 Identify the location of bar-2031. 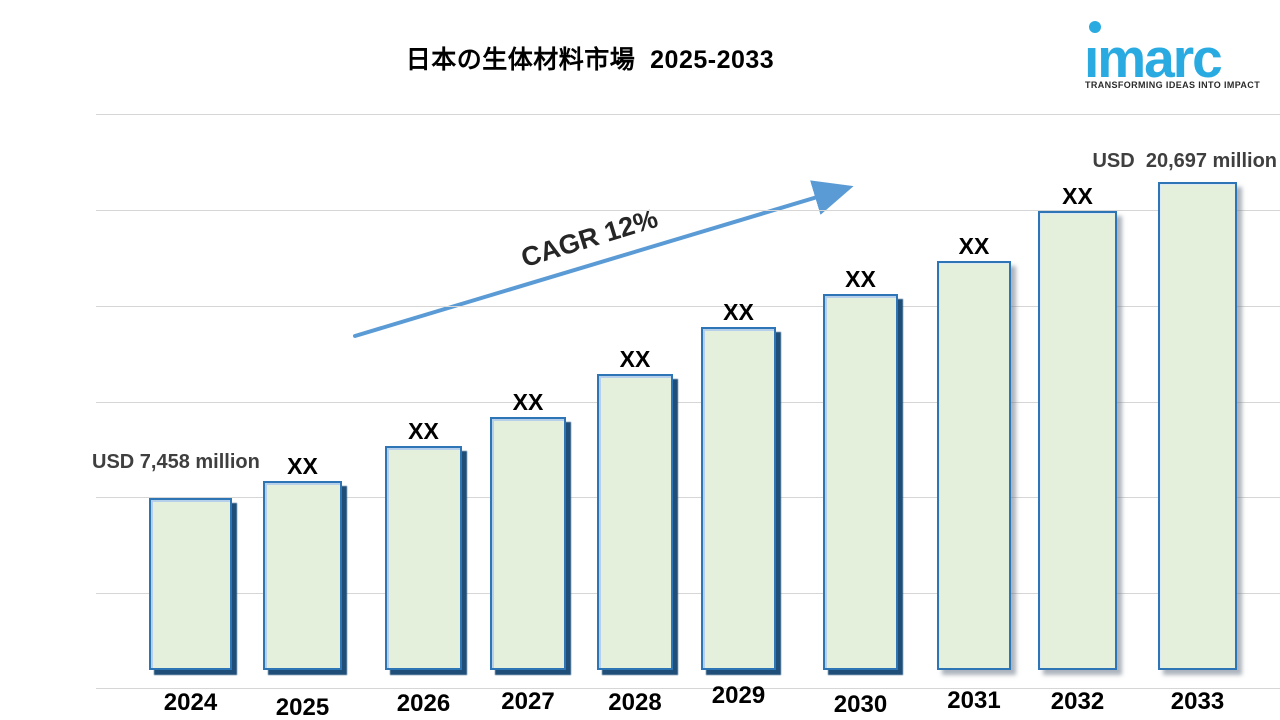
(974, 465).